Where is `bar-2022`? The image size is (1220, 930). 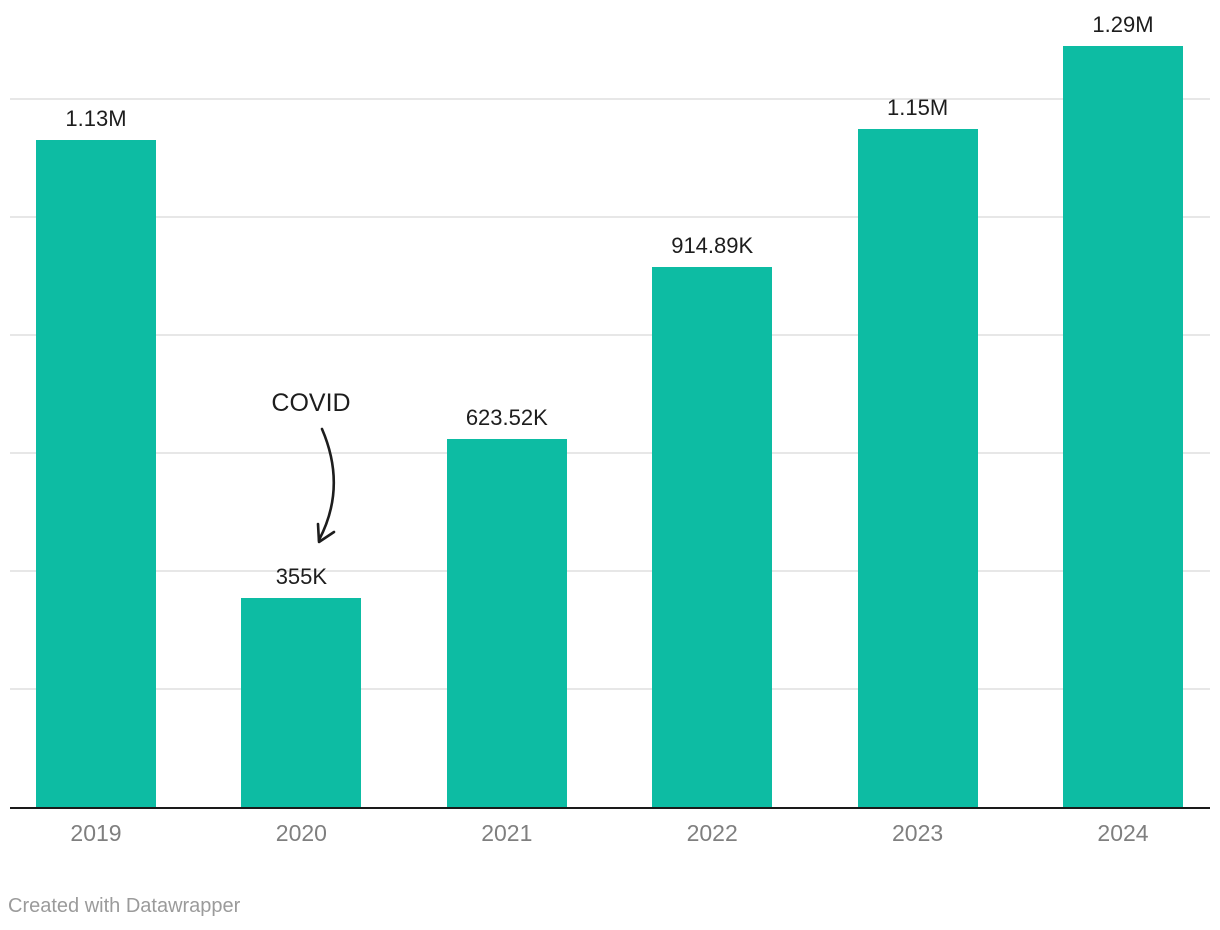
bar-2022 is located at coordinates (712, 537).